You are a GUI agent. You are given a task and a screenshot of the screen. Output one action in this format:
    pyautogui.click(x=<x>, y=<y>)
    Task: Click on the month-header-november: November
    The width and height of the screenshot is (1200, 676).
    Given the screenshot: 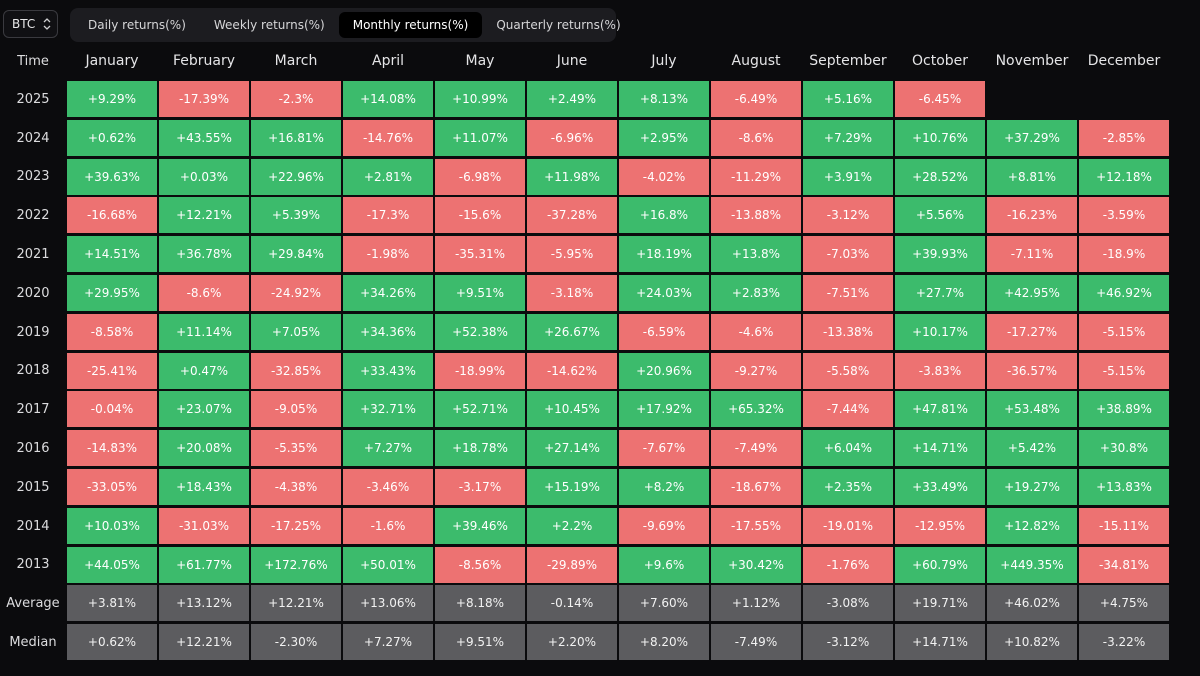 What is the action you would take?
    pyautogui.click(x=1032, y=61)
    